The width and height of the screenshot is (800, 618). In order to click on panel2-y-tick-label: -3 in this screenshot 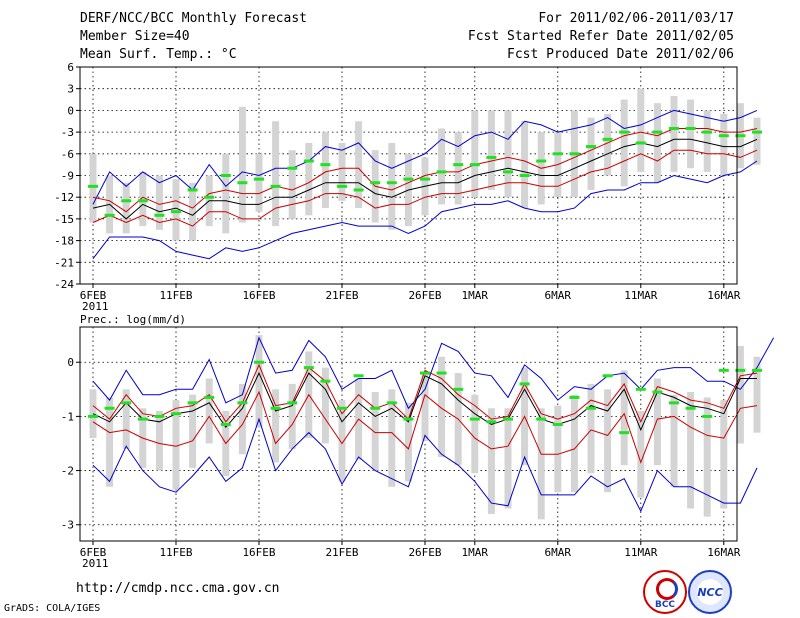, I will do `click(67, 525)`.